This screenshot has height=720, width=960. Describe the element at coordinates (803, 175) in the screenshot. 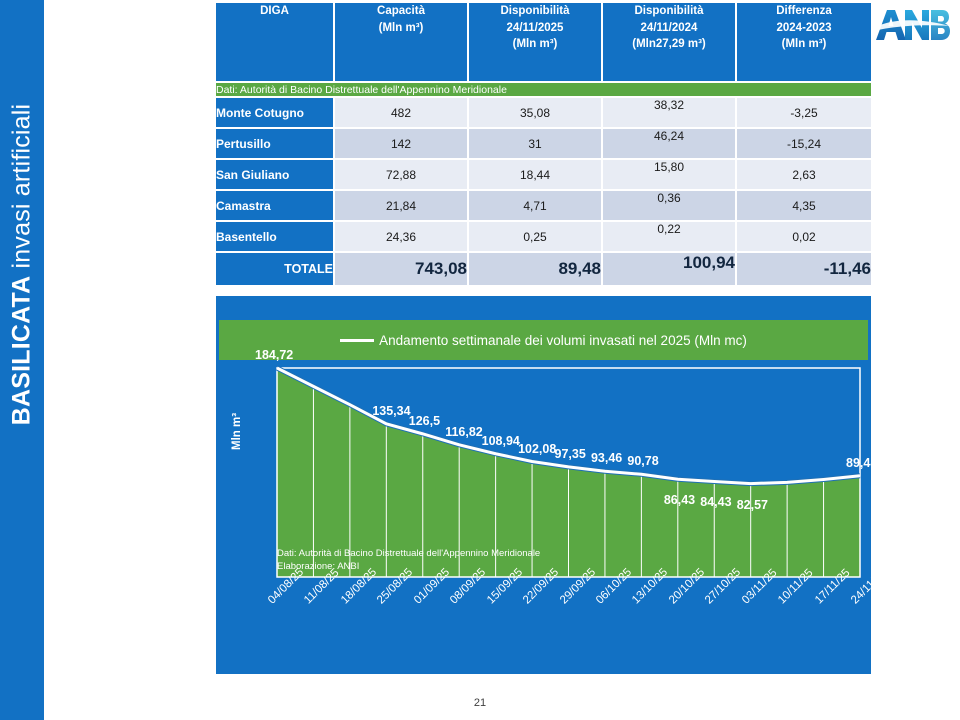

I see `cell-differenza: 2,63` at that location.